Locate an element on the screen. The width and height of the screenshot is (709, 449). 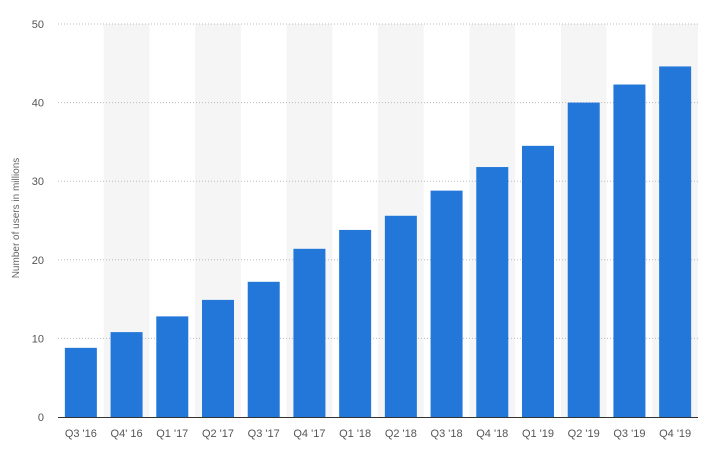
y-tick-label: 0 is located at coordinates (41, 418).